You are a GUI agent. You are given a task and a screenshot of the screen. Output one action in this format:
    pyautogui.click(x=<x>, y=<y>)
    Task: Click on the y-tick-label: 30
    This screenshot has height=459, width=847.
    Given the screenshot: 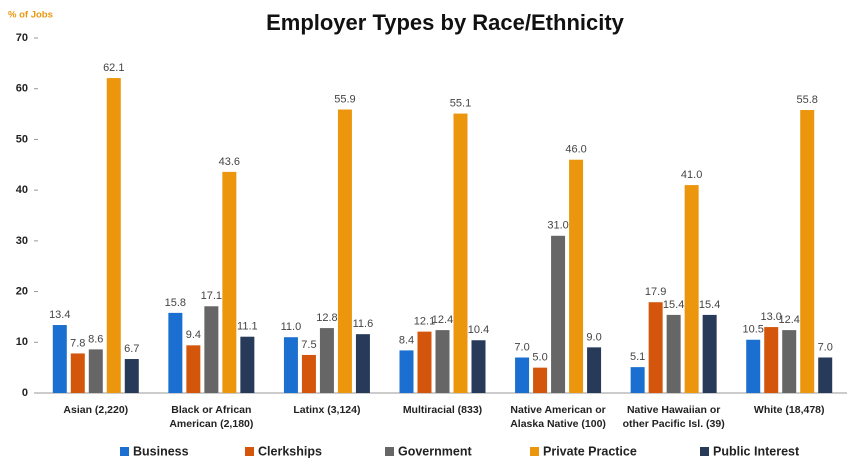 What is the action you would take?
    pyautogui.click(x=22, y=241)
    